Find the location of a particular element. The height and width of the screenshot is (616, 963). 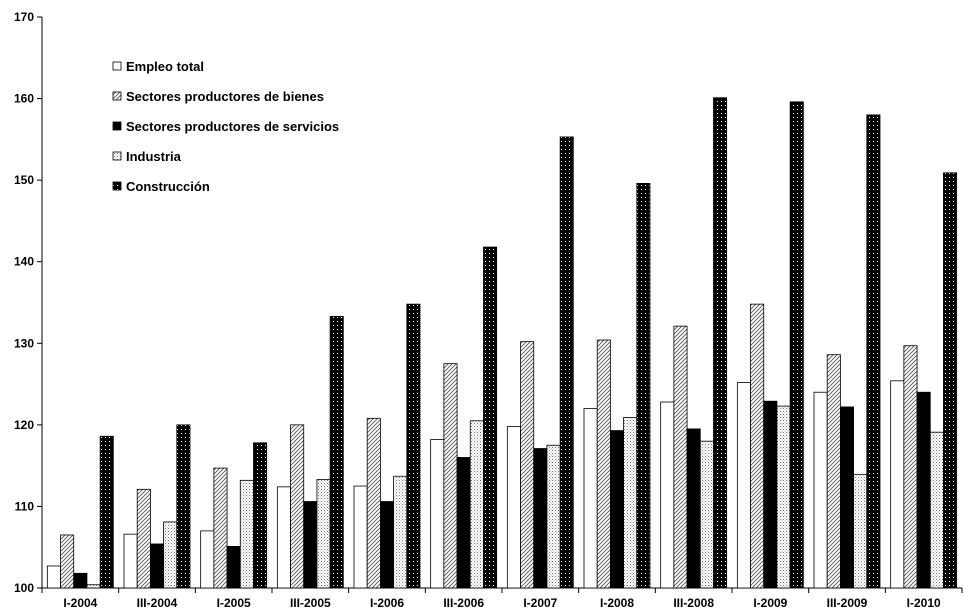

legend-label: Empleo total is located at coordinates (165, 66).